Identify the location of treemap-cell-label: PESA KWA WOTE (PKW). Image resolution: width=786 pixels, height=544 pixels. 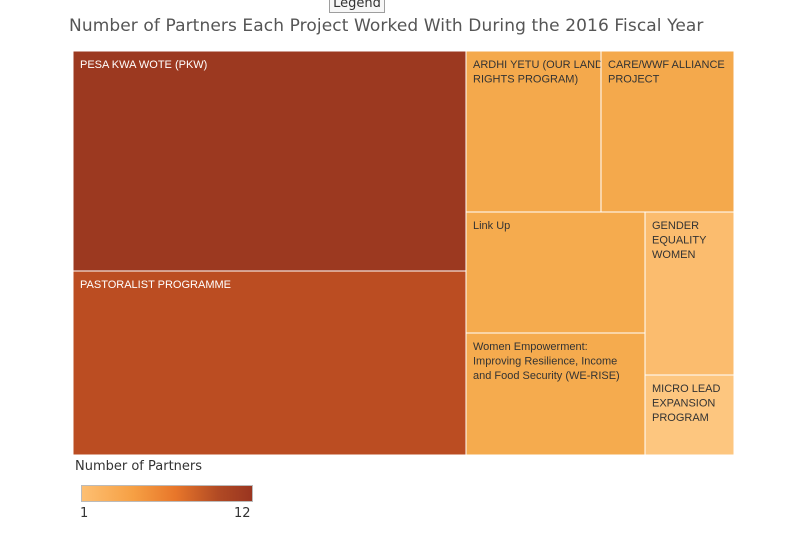
(143, 65).